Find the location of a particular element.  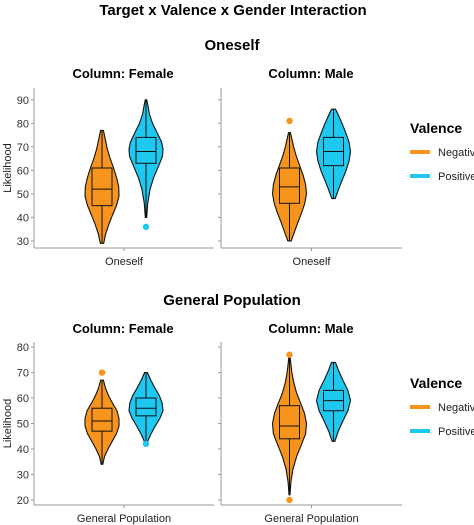

legend-bottom: Valence Negative Positive is located at coordinates (442, 406).